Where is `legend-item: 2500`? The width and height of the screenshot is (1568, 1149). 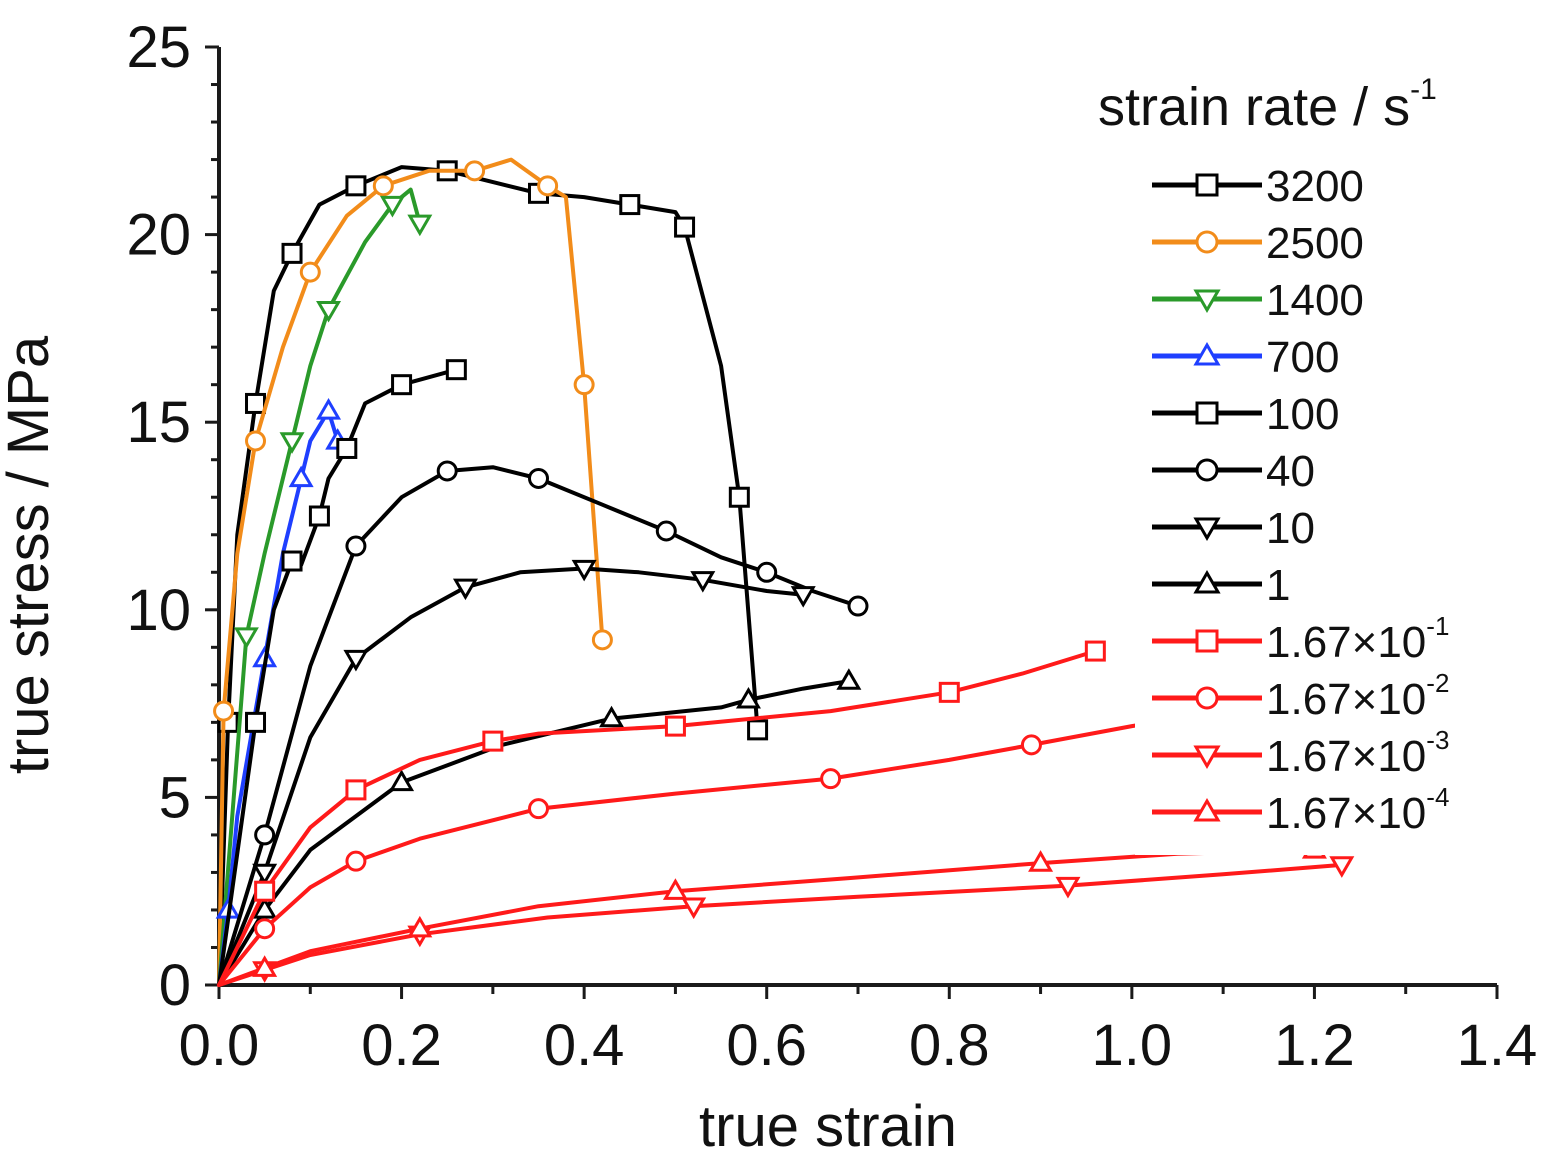
legend-item: 2500 is located at coordinates (1258, 243).